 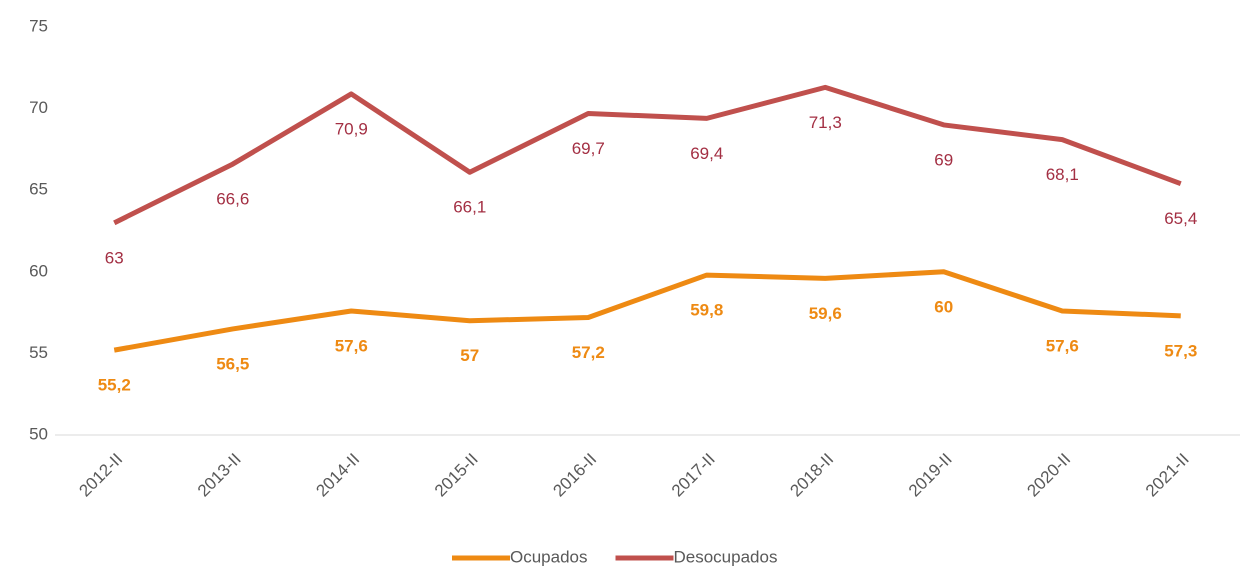 I want to click on data-label: 66,1, so click(x=469, y=207).